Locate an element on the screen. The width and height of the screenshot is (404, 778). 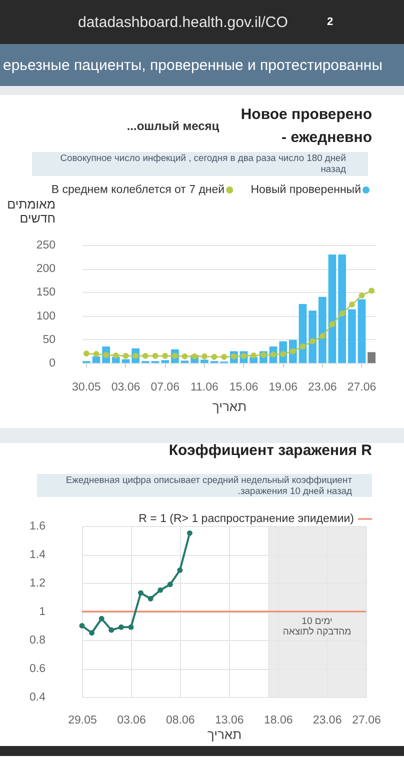
y-tick-label: 1.4 is located at coordinates (38, 555).